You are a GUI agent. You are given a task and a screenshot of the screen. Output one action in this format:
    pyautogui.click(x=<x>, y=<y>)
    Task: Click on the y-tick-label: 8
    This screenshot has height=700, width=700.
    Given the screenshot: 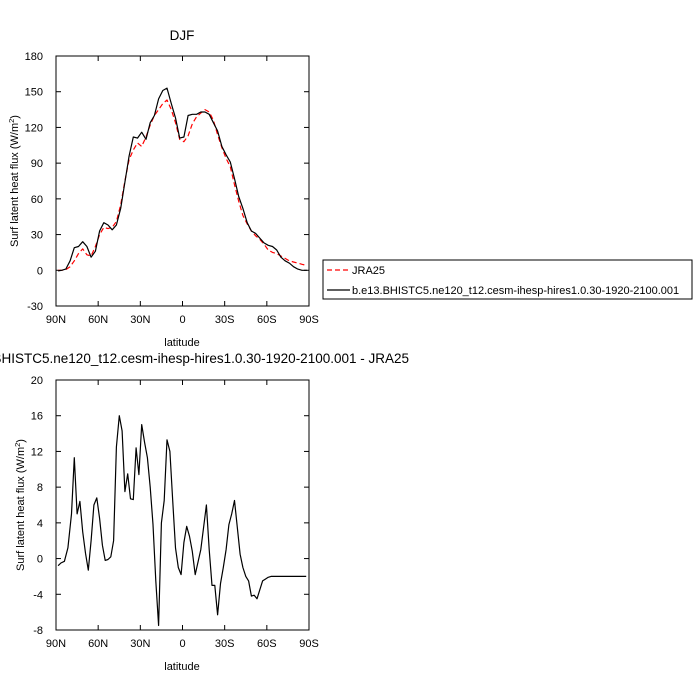 What is the action you would take?
    pyautogui.click(x=40, y=488)
    